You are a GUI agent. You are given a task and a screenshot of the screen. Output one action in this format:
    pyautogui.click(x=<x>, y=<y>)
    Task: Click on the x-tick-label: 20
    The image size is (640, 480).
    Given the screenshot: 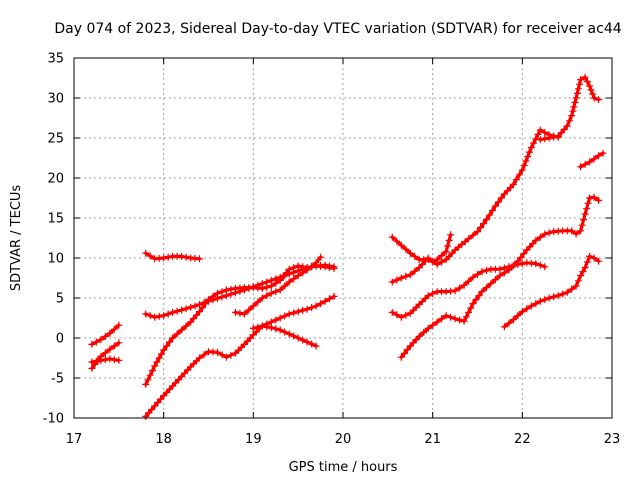 What is the action you would take?
    pyautogui.click(x=343, y=439)
    